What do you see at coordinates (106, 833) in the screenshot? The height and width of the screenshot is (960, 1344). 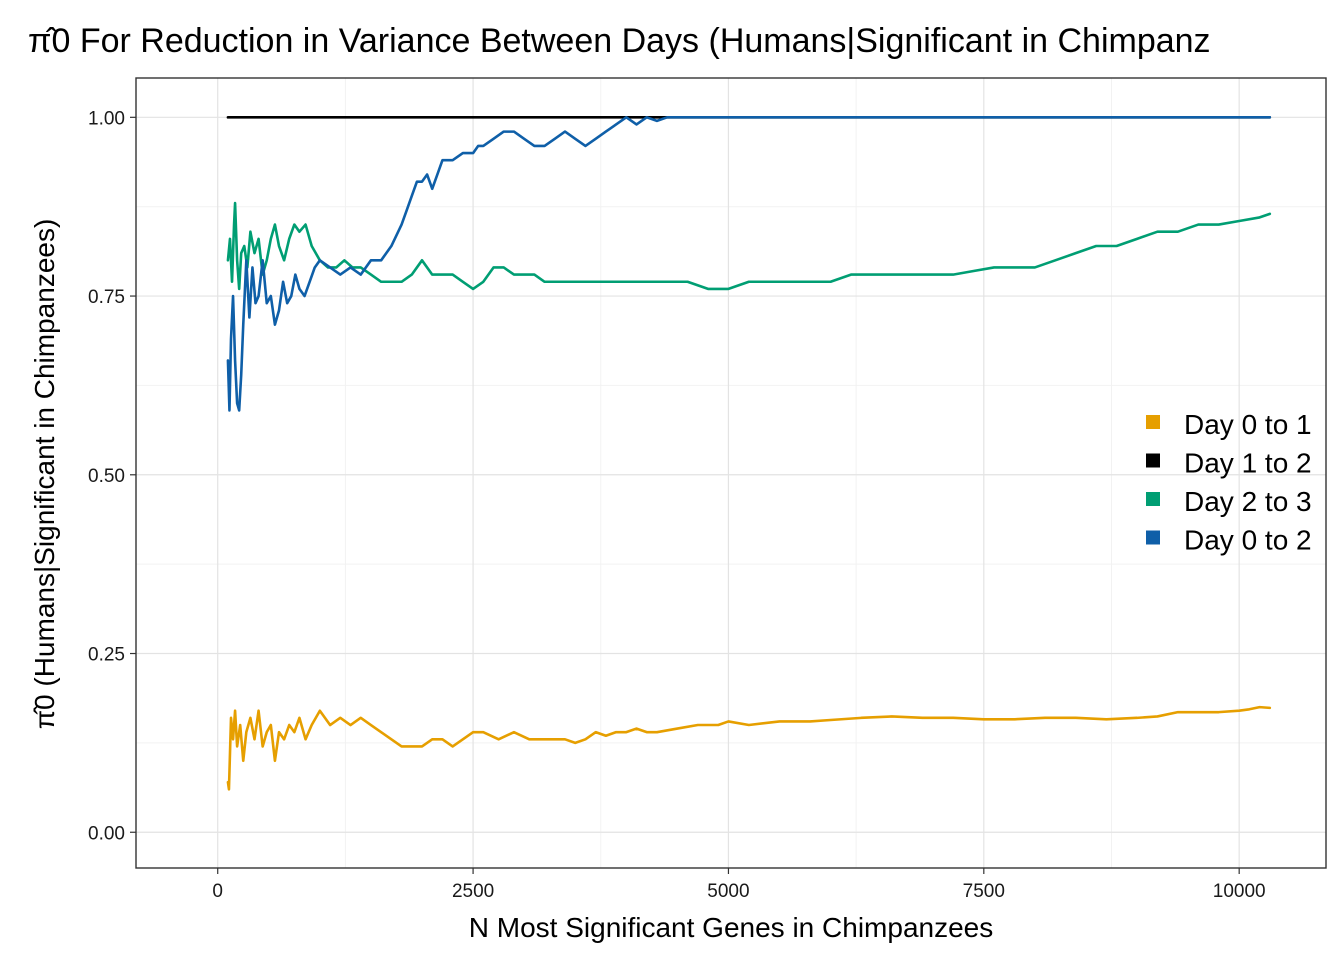 I see `y-tick-label: 0.00` at bounding box center [106, 833].